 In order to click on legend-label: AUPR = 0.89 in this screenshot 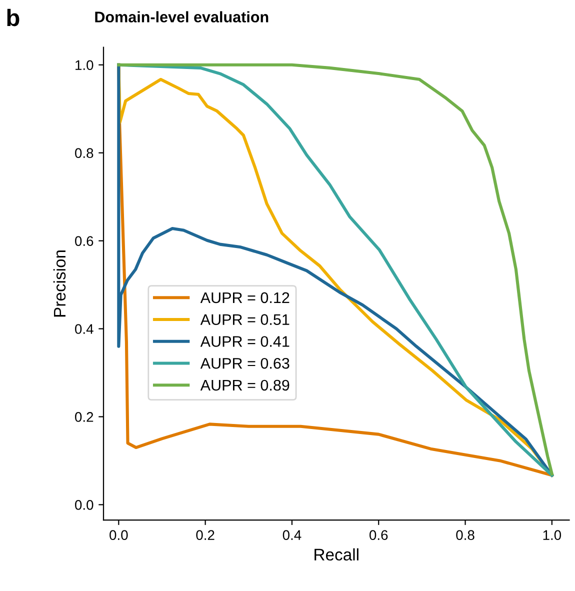, I will do `click(245, 385)`.